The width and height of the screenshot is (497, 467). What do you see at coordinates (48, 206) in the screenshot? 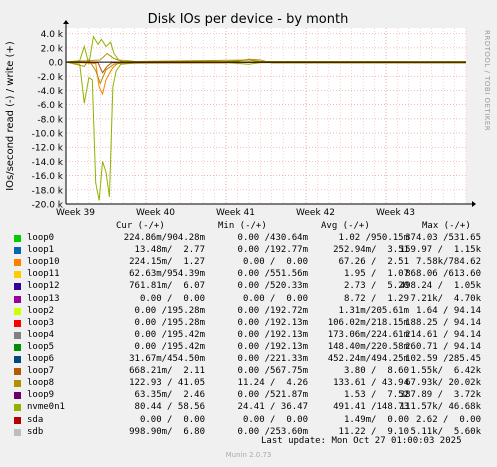
I see `y-tick-label: -20.0 k` at bounding box center [48, 206].